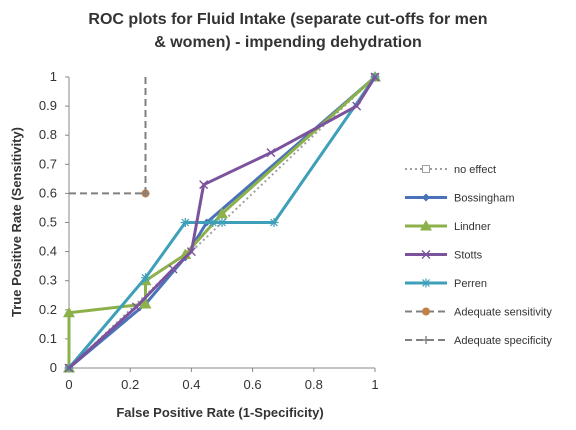  Describe the element at coordinates (503, 313) in the screenshot. I see `legend-label-adequate-sensitivity: Adequate sensitivity` at that location.